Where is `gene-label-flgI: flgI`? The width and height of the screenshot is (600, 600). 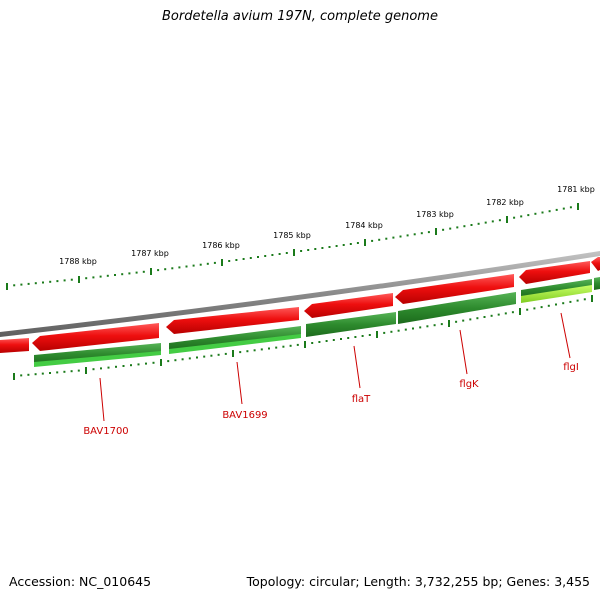
gene-label-flgI: flgI is located at coordinates (571, 367).